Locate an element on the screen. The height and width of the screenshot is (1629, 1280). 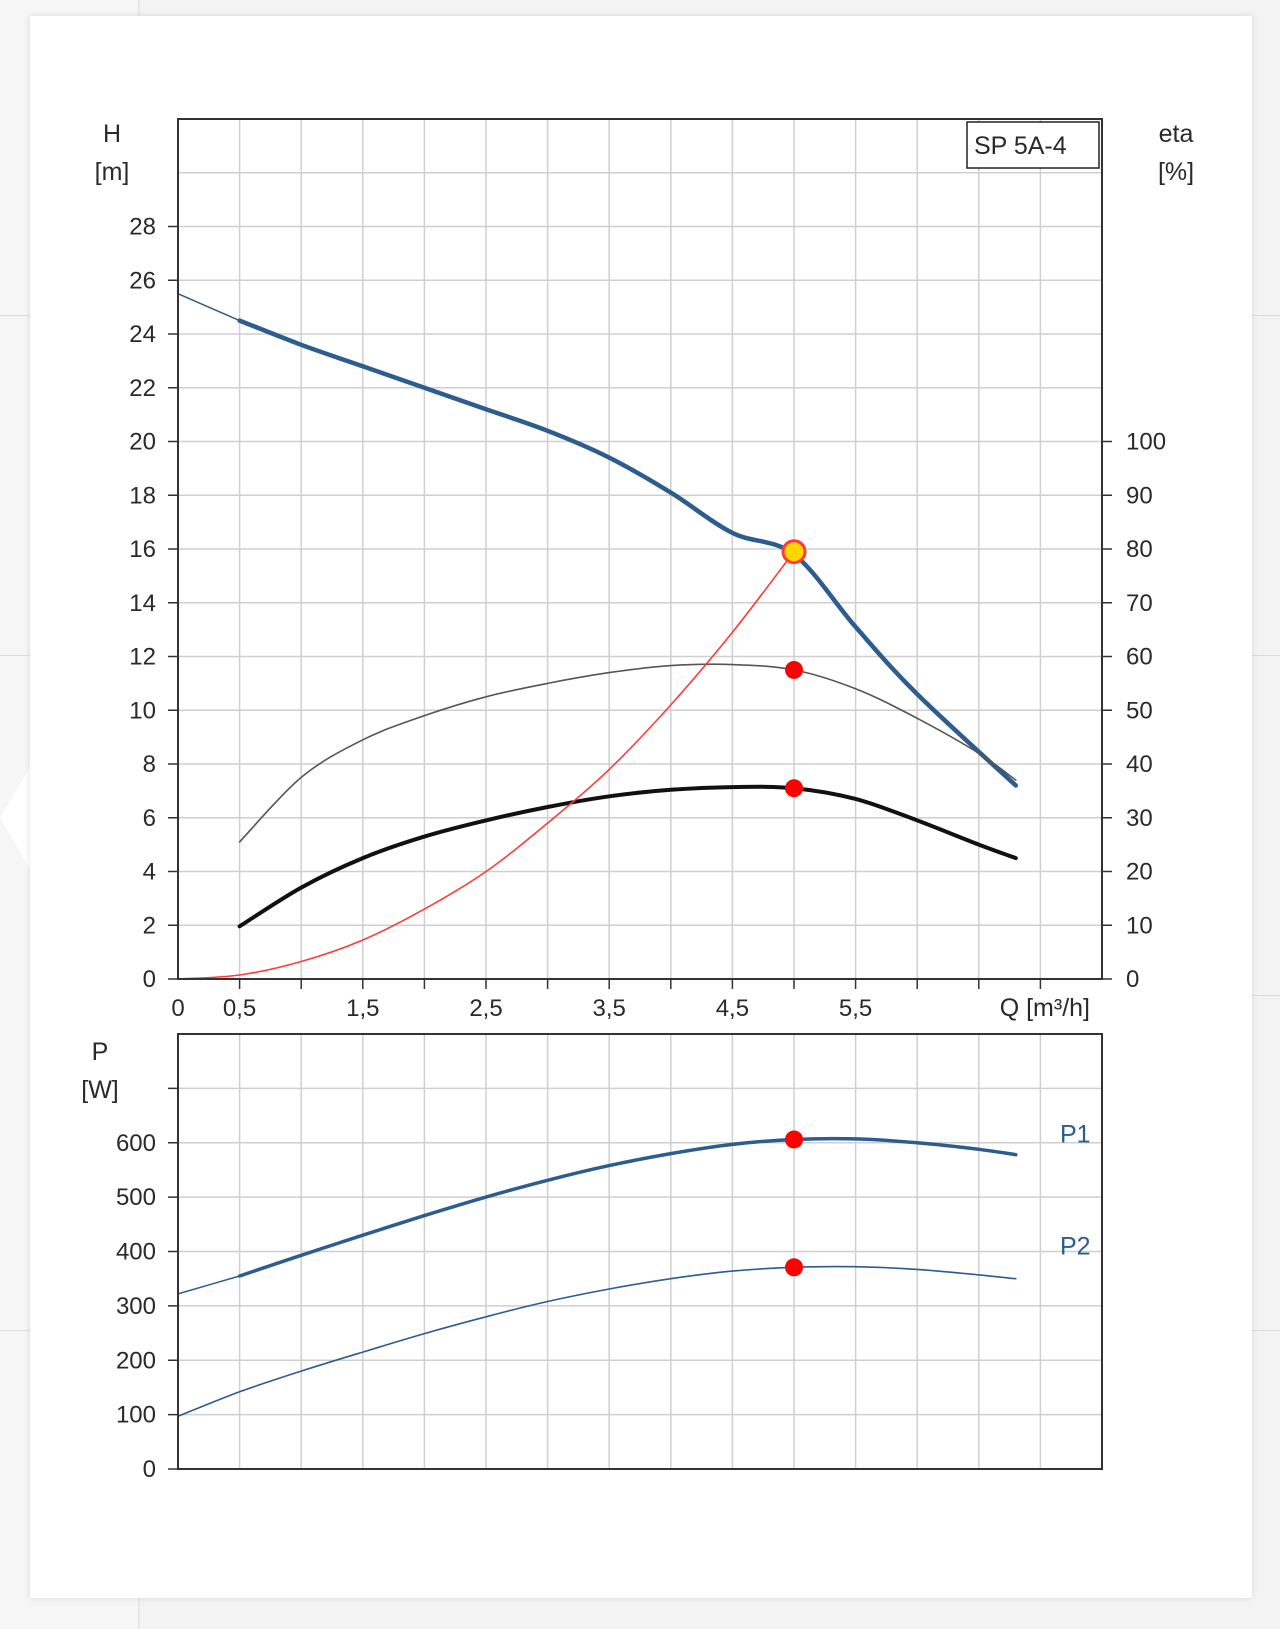
x-tick-label: 1,5 is located at coordinates (362, 1008).